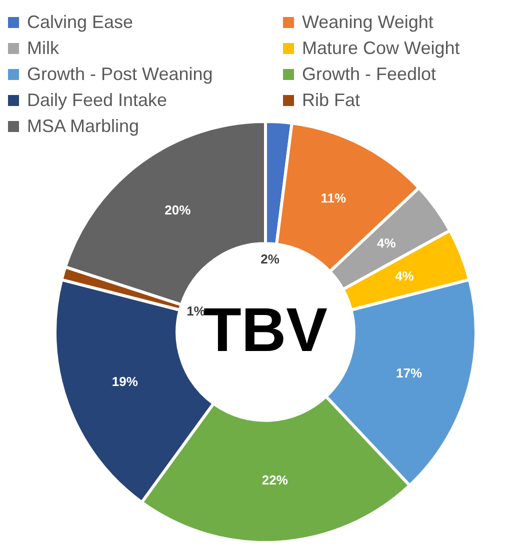 Image resolution: width=531 pixels, height=549 pixels. What do you see at coordinates (178, 210) in the screenshot?
I see `data-label: 20%` at bounding box center [178, 210].